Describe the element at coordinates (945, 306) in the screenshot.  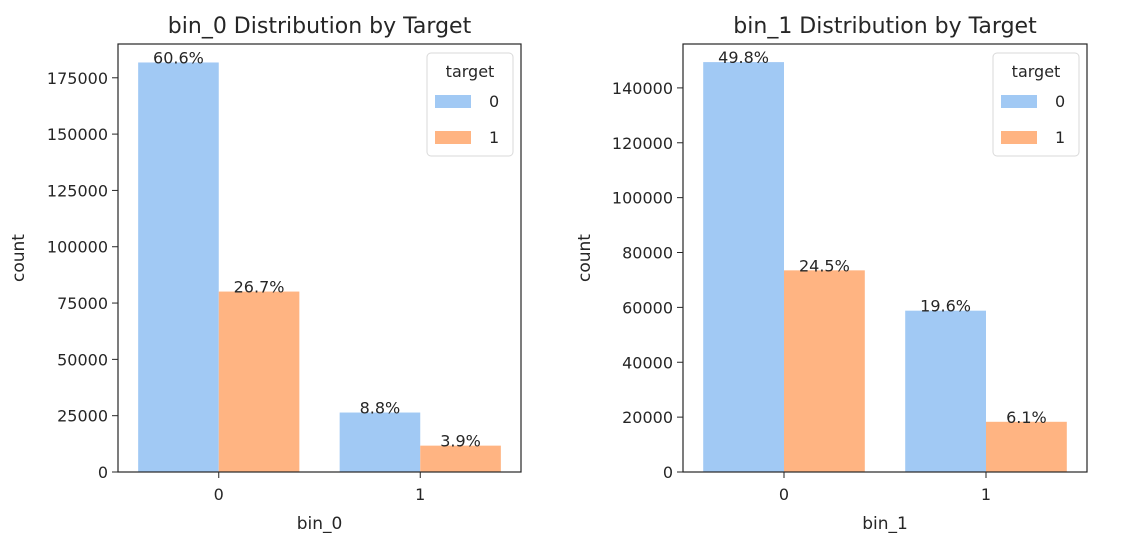
I see `bar-label: 19.6%` at that location.